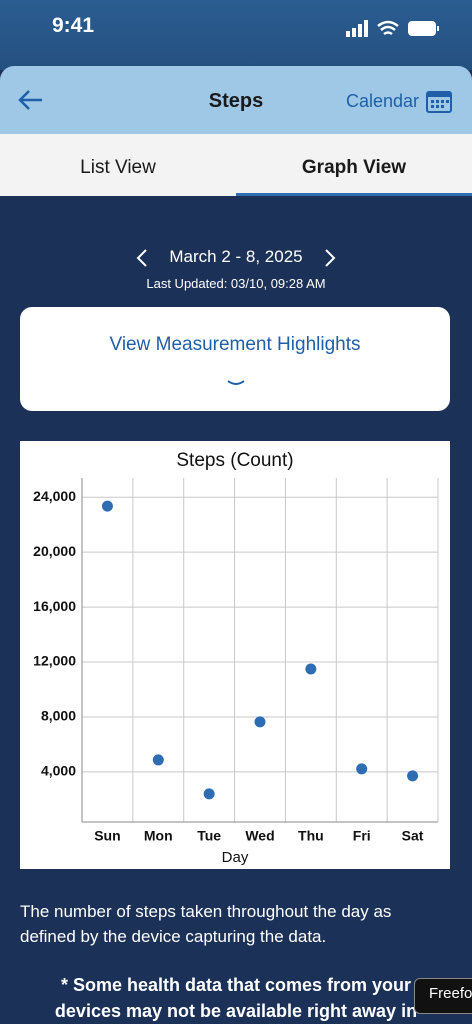  Describe the element at coordinates (236, 283) in the screenshot. I see `last-updated: Last Updated: 03/10, 09:28 AM` at that location.